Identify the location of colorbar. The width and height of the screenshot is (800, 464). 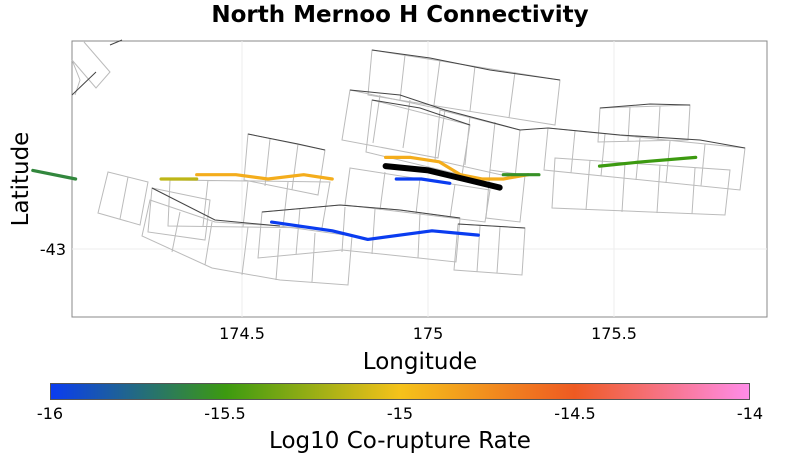
(400, 391).